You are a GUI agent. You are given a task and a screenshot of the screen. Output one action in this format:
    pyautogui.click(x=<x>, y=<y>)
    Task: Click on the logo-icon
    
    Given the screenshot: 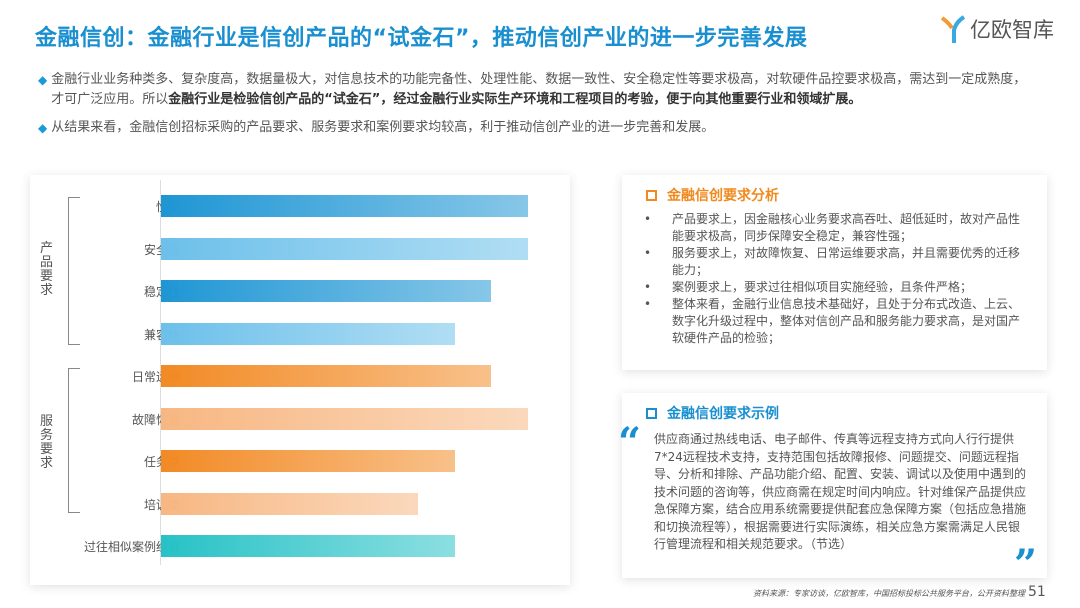 What is the action you would take?
    pyautogui.click(x=953, y=29)
    